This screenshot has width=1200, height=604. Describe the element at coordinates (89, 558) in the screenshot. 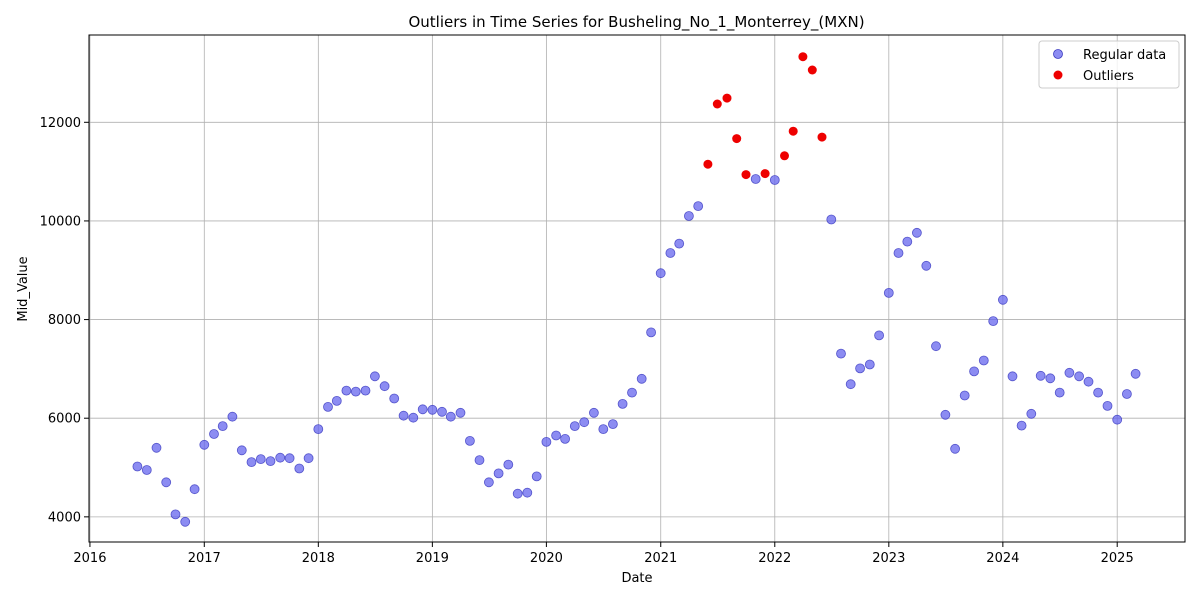

I see `x-tick-label: 2016` at that location.